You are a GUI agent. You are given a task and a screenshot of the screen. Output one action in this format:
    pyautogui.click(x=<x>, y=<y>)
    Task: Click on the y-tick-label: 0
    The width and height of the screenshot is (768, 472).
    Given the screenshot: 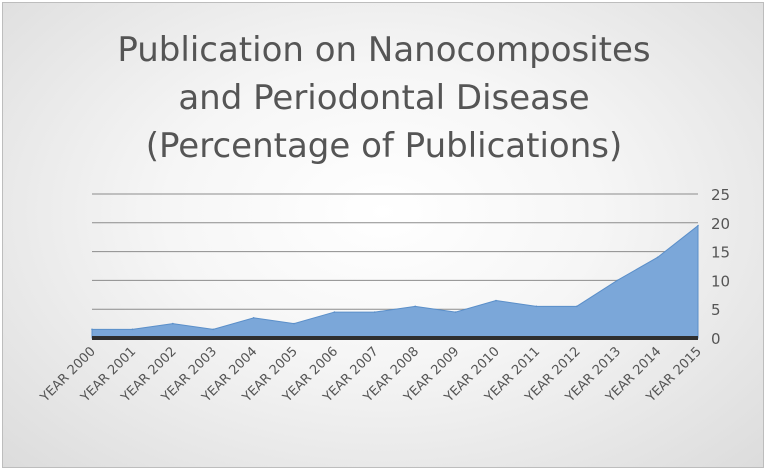 What is the action you would take?
    pyautogui.click(x=716, y=339)
    